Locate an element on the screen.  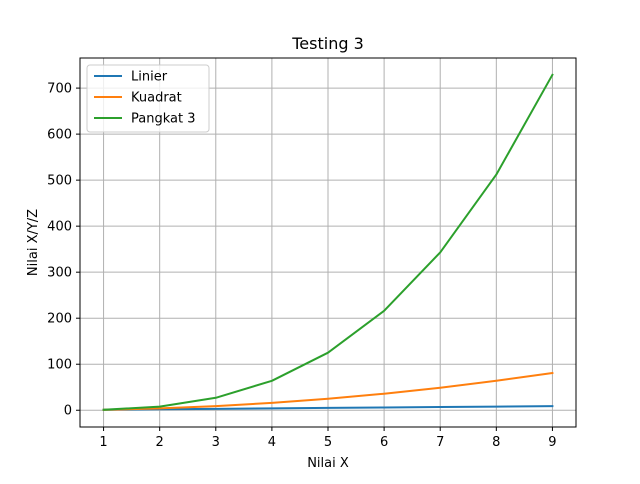
y-tick-label: 300 is located at coordinates (59, 273).